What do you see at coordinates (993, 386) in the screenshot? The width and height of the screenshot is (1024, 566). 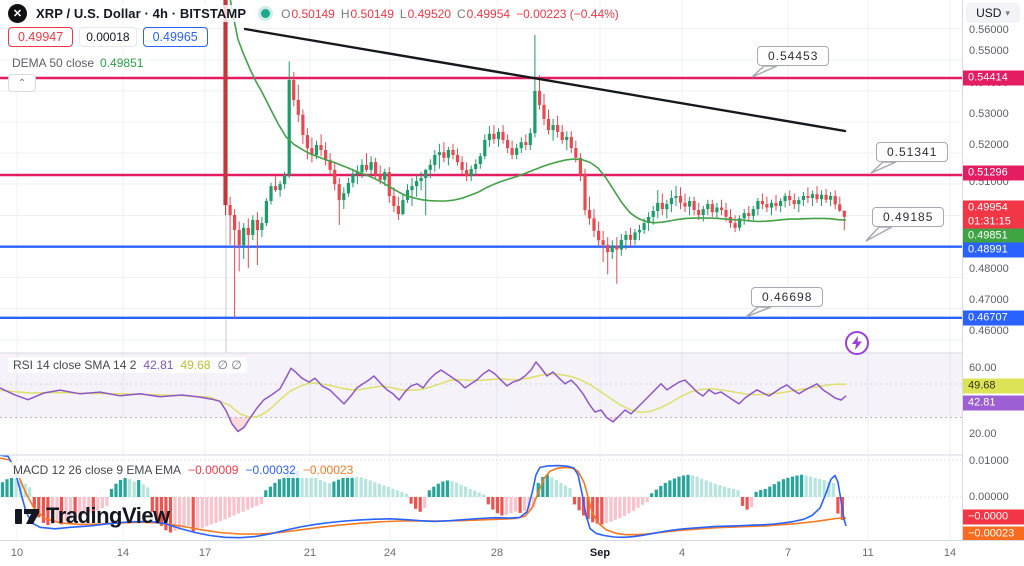 I see `price-axis-label-chip: 49.68` at bounding box center [993, 386].